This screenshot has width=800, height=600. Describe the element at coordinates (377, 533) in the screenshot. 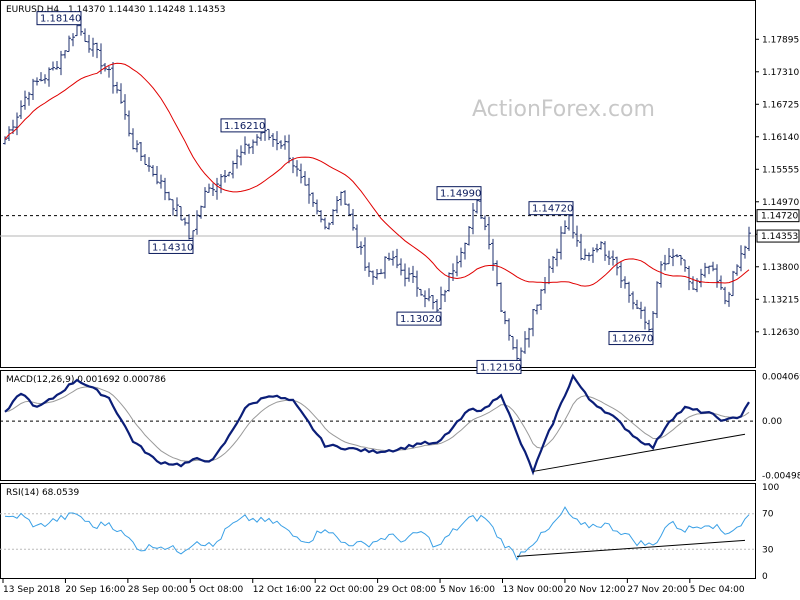

I see `rsi-line` at that location.